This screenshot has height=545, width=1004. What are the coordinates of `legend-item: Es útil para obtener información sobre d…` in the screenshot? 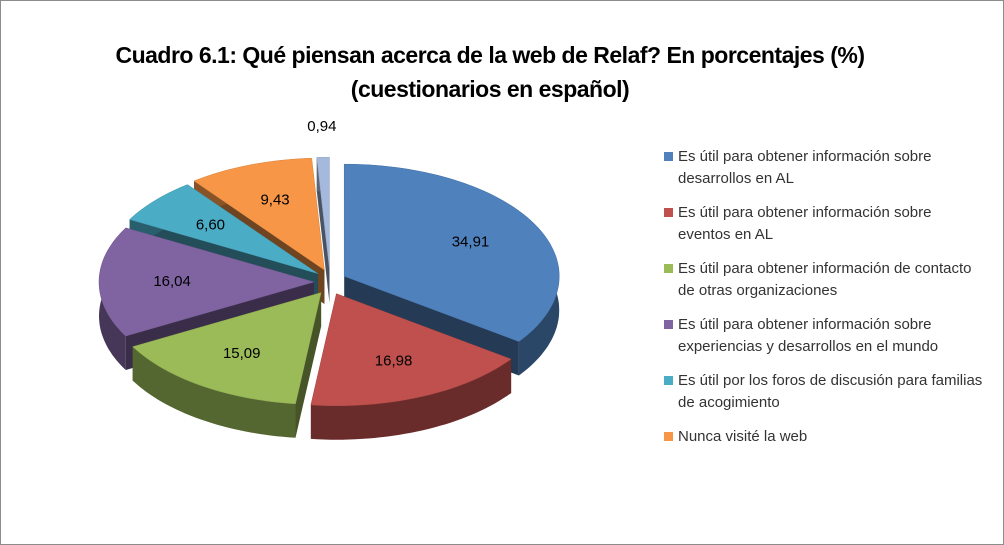 It's located at (826, 168).